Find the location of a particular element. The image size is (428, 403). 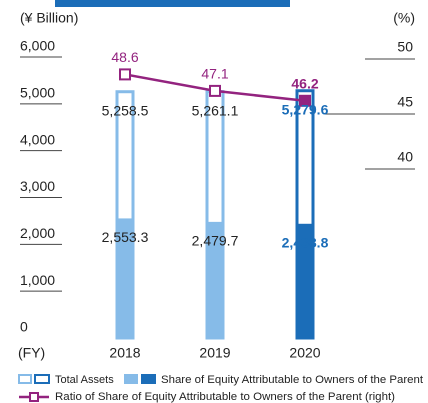

data-label: 2,438.8 is located at coordinates (305, 242).